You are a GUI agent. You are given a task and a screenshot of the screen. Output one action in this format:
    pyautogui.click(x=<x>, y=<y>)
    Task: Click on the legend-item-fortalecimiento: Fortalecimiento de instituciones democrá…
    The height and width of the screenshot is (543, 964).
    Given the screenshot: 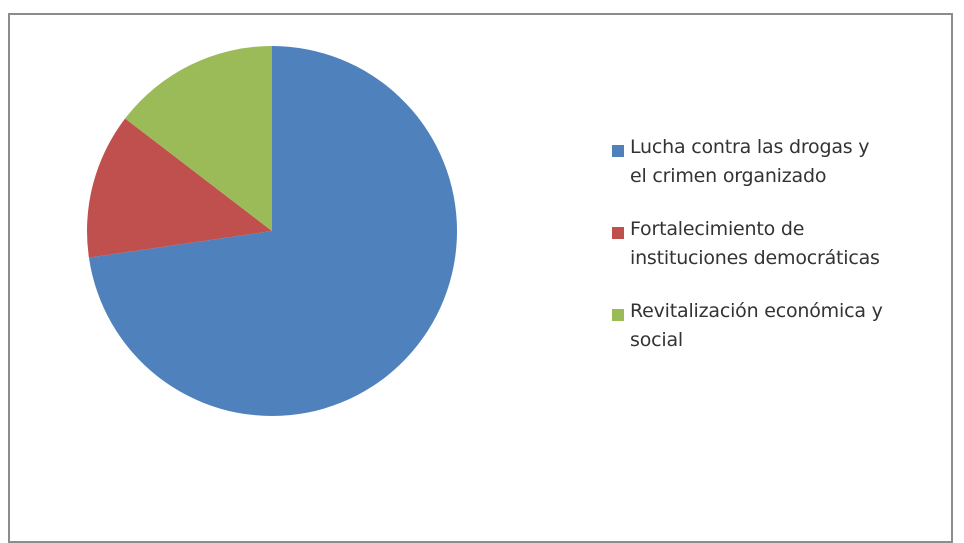 What is the action you would take?
    pyautogui.click(x=787, y=244)
    